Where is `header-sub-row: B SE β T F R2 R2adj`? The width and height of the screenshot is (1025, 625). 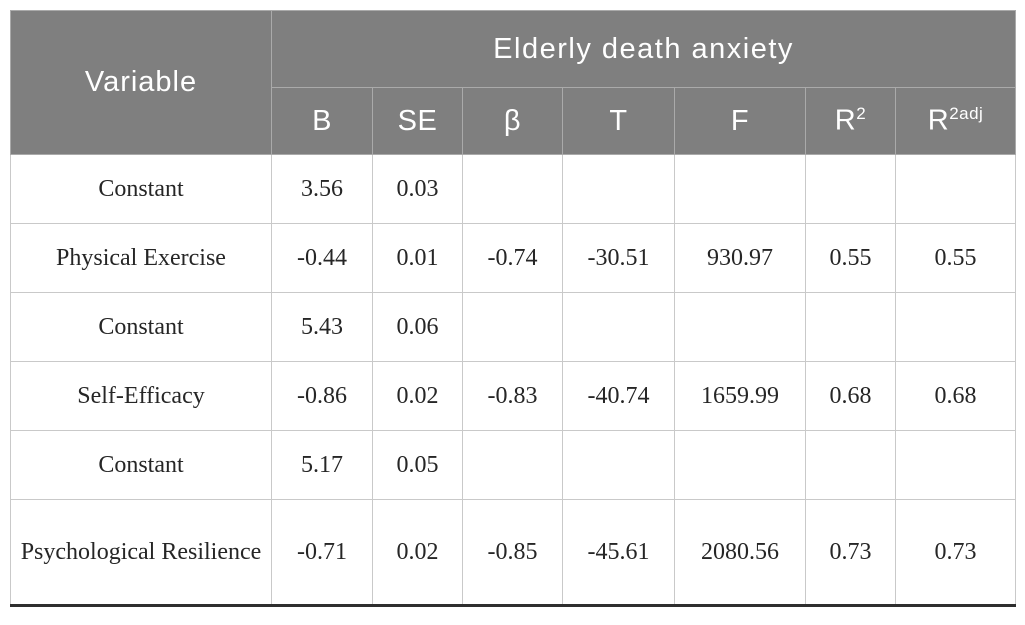 header-sub-row: B SE β T F R2 R2adj is located at coordinates (514, 121).